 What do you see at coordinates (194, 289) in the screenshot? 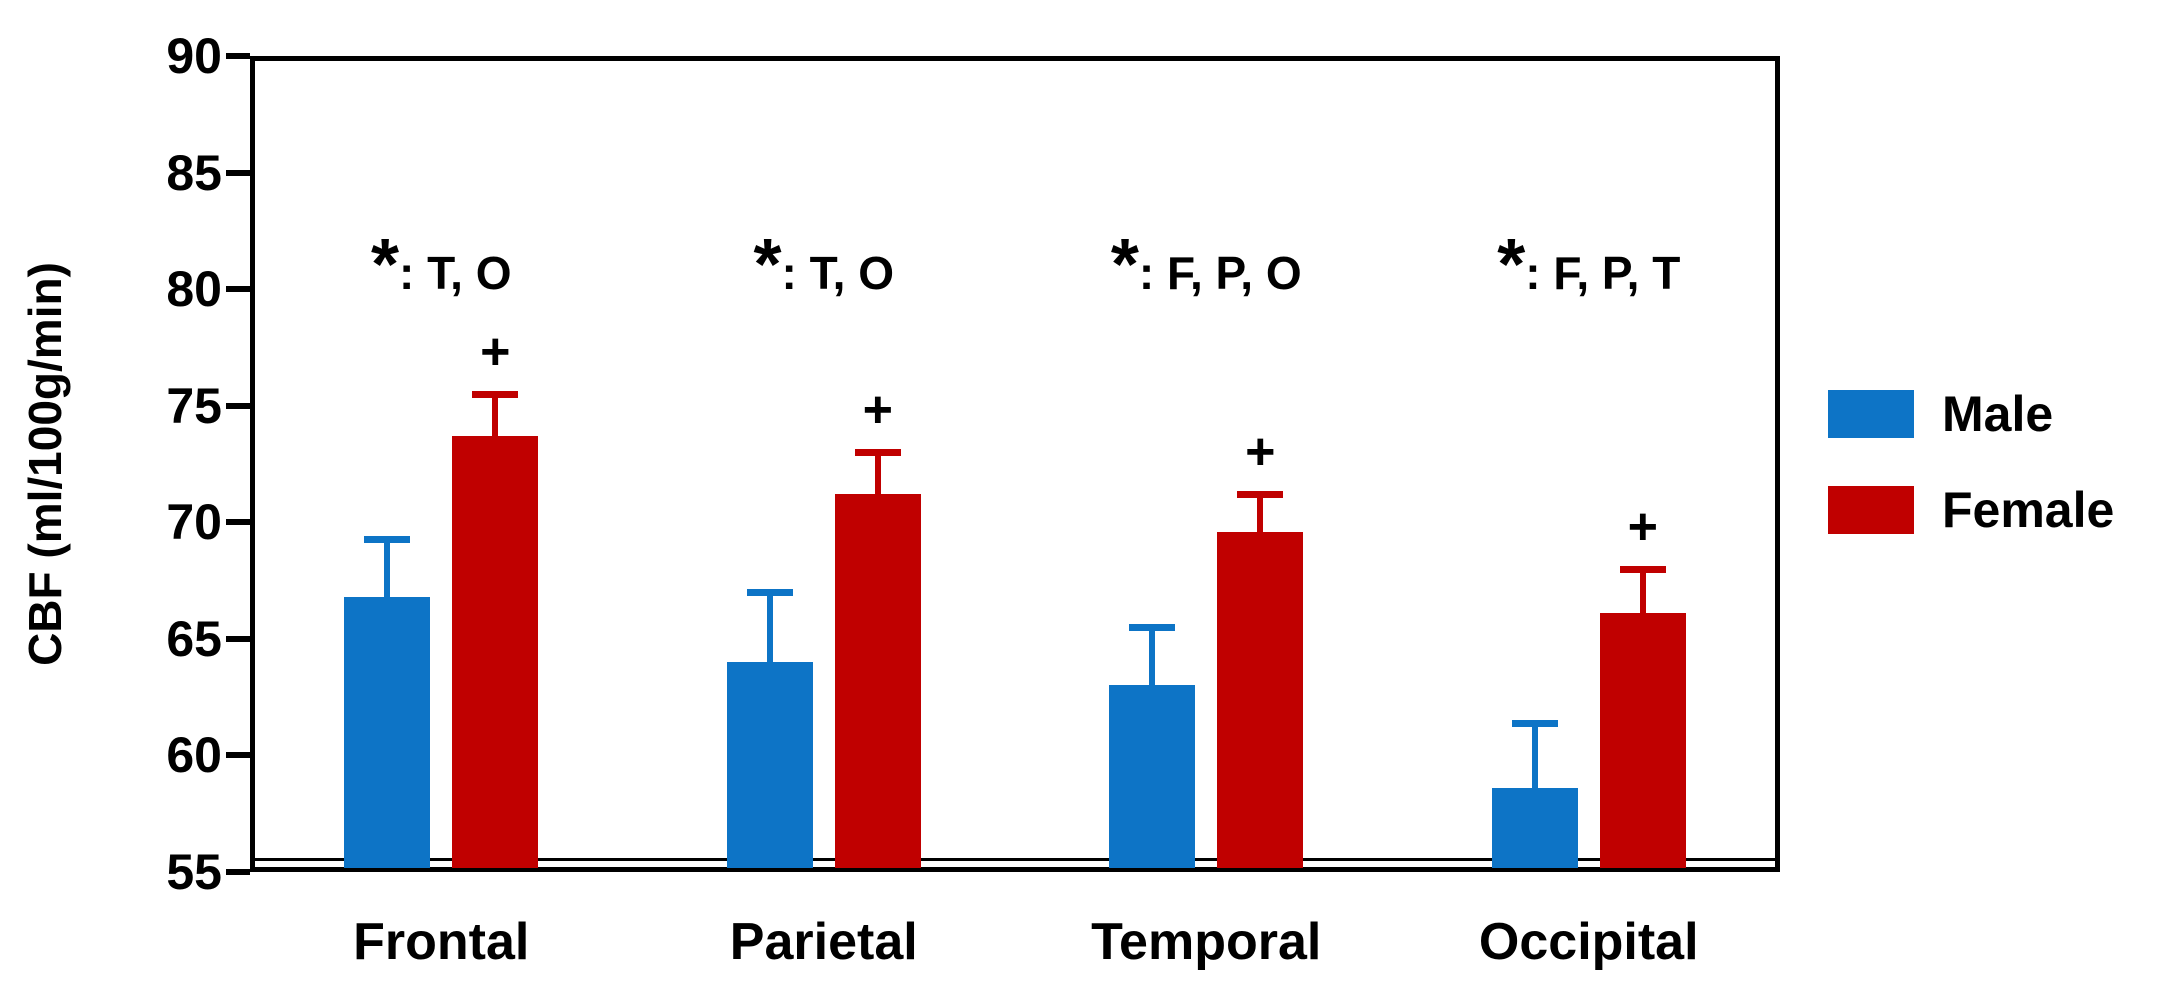
I see `y-tick-label: 80` at bounding box center [194, 289].